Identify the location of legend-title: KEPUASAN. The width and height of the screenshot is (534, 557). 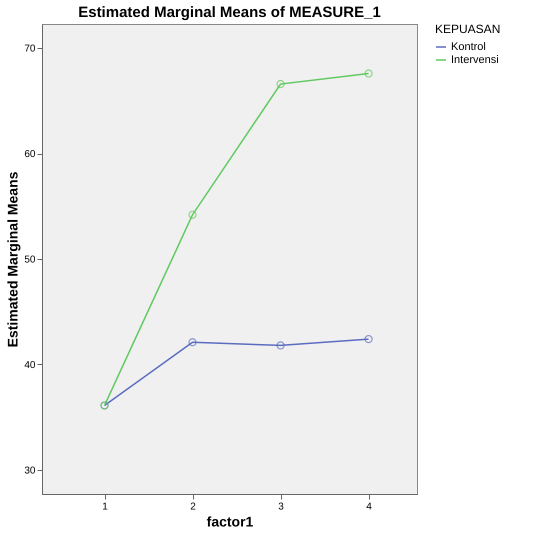
(467, 29).